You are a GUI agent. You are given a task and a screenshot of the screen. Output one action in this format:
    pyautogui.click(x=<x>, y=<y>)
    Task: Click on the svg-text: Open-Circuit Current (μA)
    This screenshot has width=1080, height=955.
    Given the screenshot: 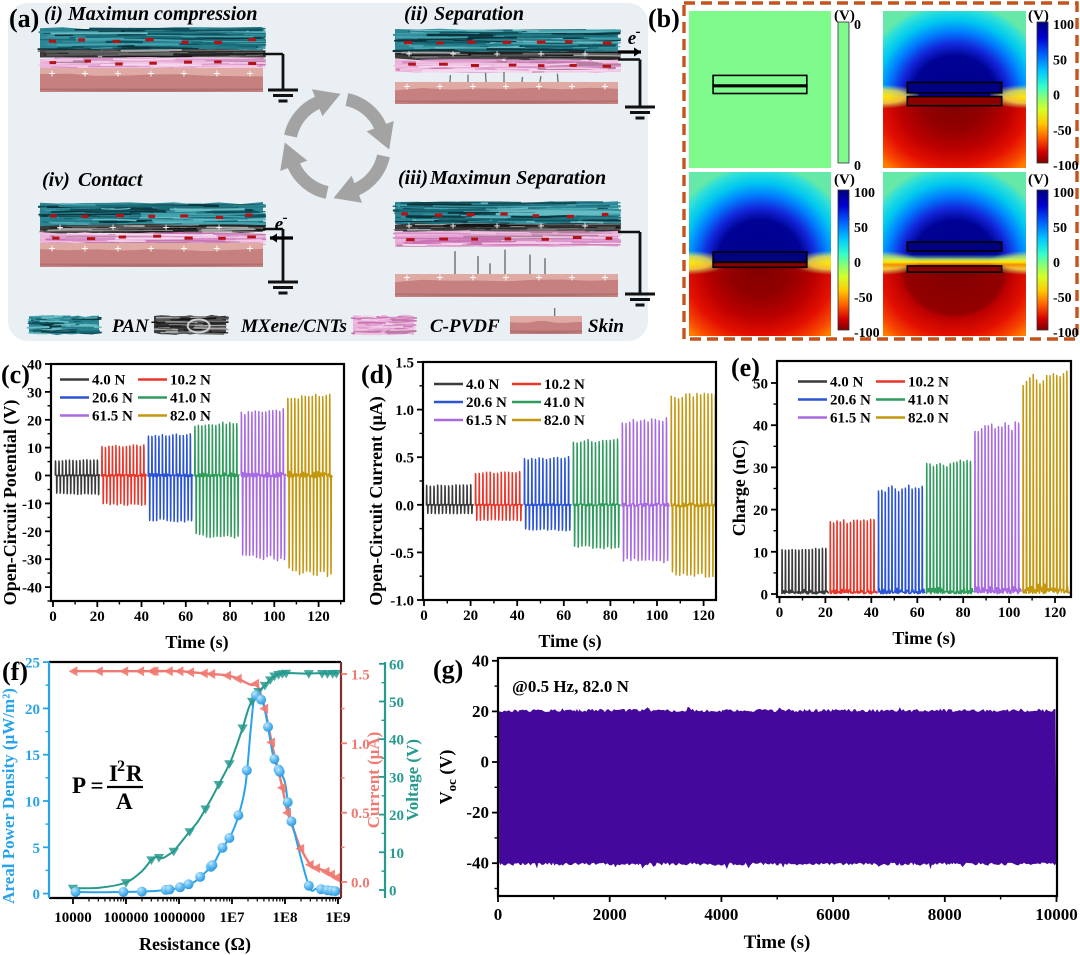 What is the action you would take?
    pyautogui.click(x=376, y=501)
    